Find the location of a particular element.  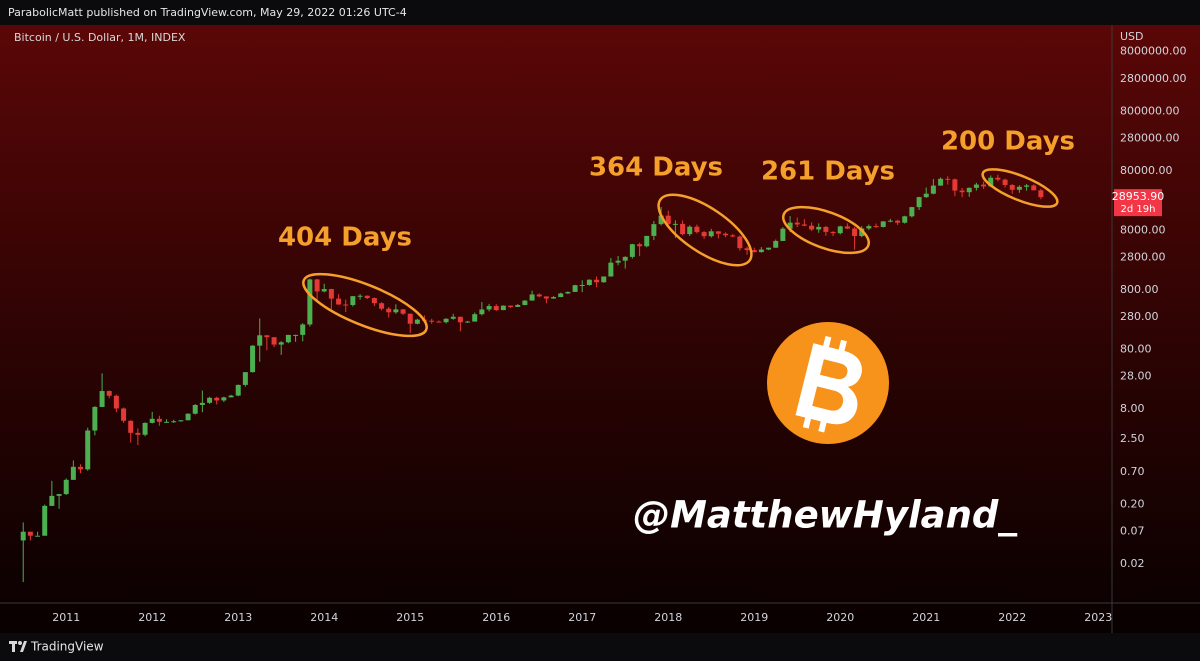

x-tick-label: 2013 is located at coordinates (238, 617).